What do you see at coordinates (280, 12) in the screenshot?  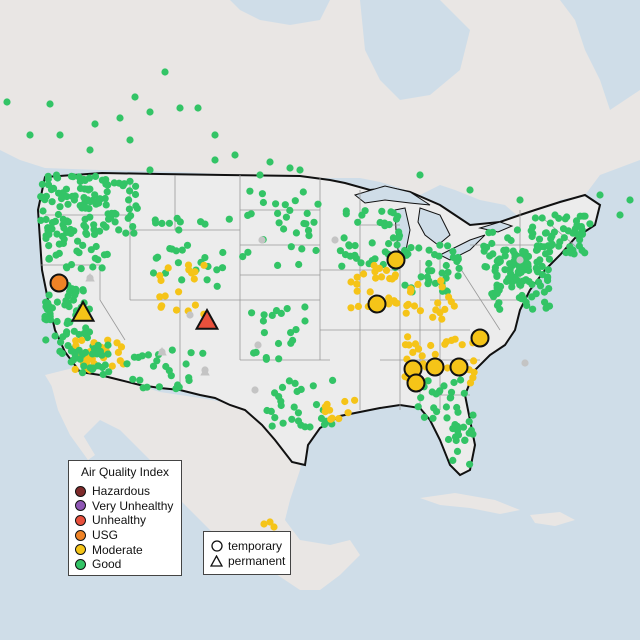 I see `arctic-water` at bounding box center [280, 12].